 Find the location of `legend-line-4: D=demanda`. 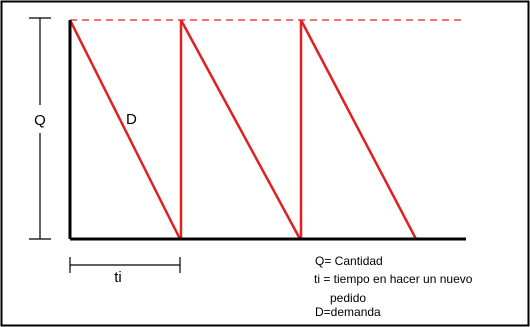

legend-line-4: D=demanda is located at coordinates (348, 312).